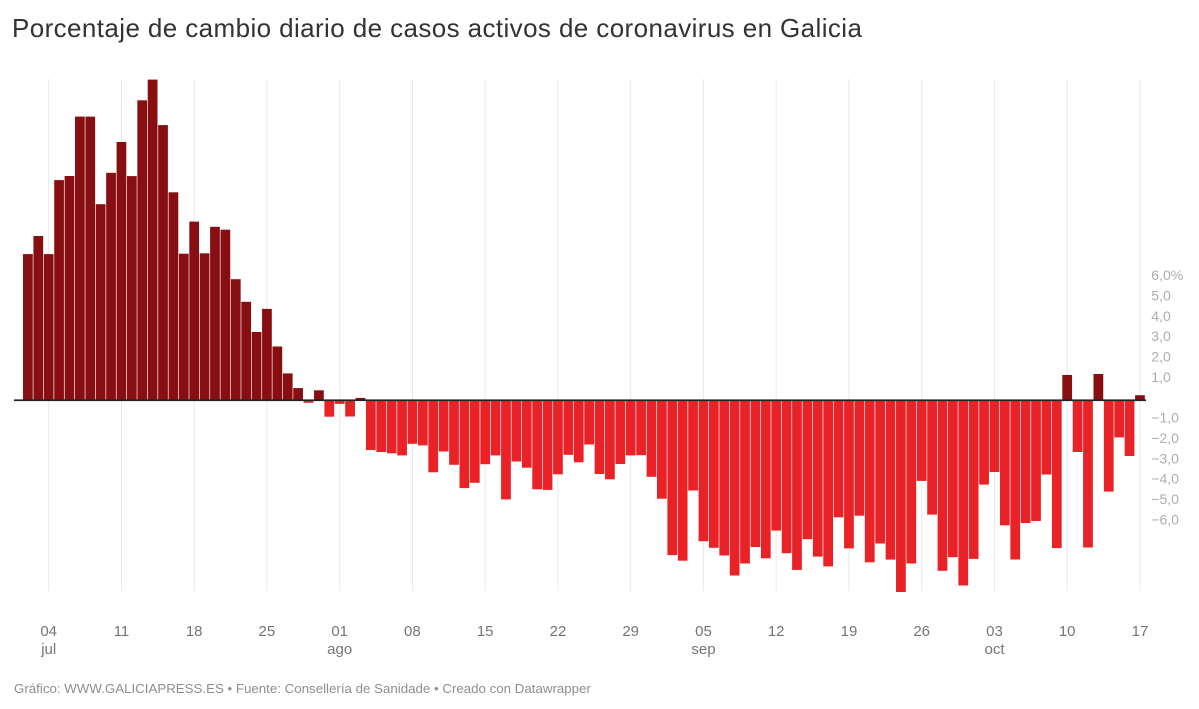 The image size is (1199, 709). I want to click on svg-text: jul, so click(48, 649).